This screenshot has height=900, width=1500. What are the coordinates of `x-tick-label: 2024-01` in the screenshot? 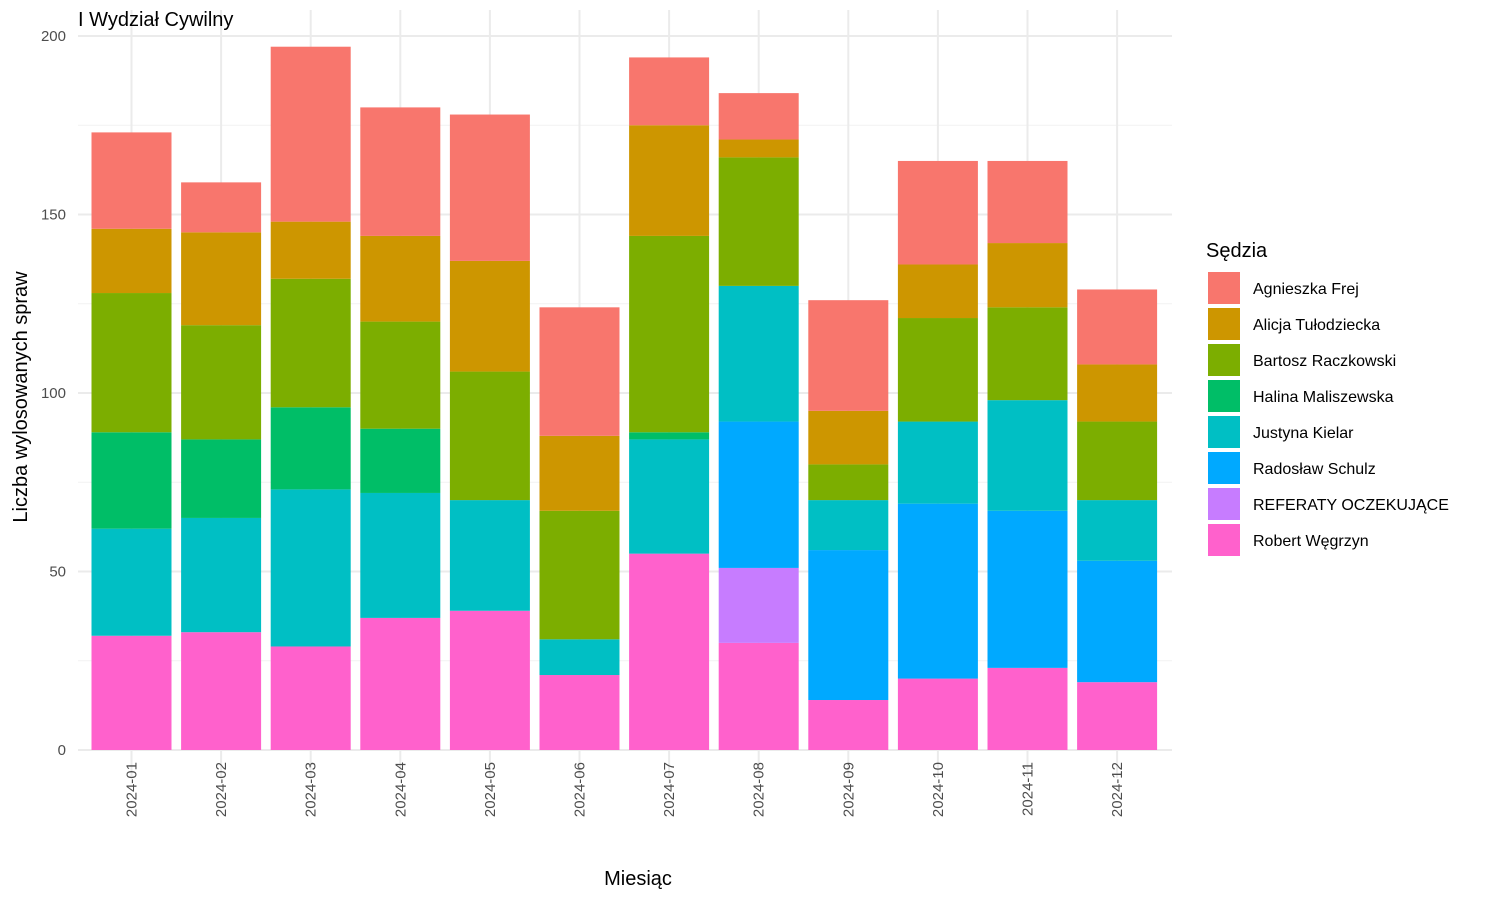 It's located at (132, 789).